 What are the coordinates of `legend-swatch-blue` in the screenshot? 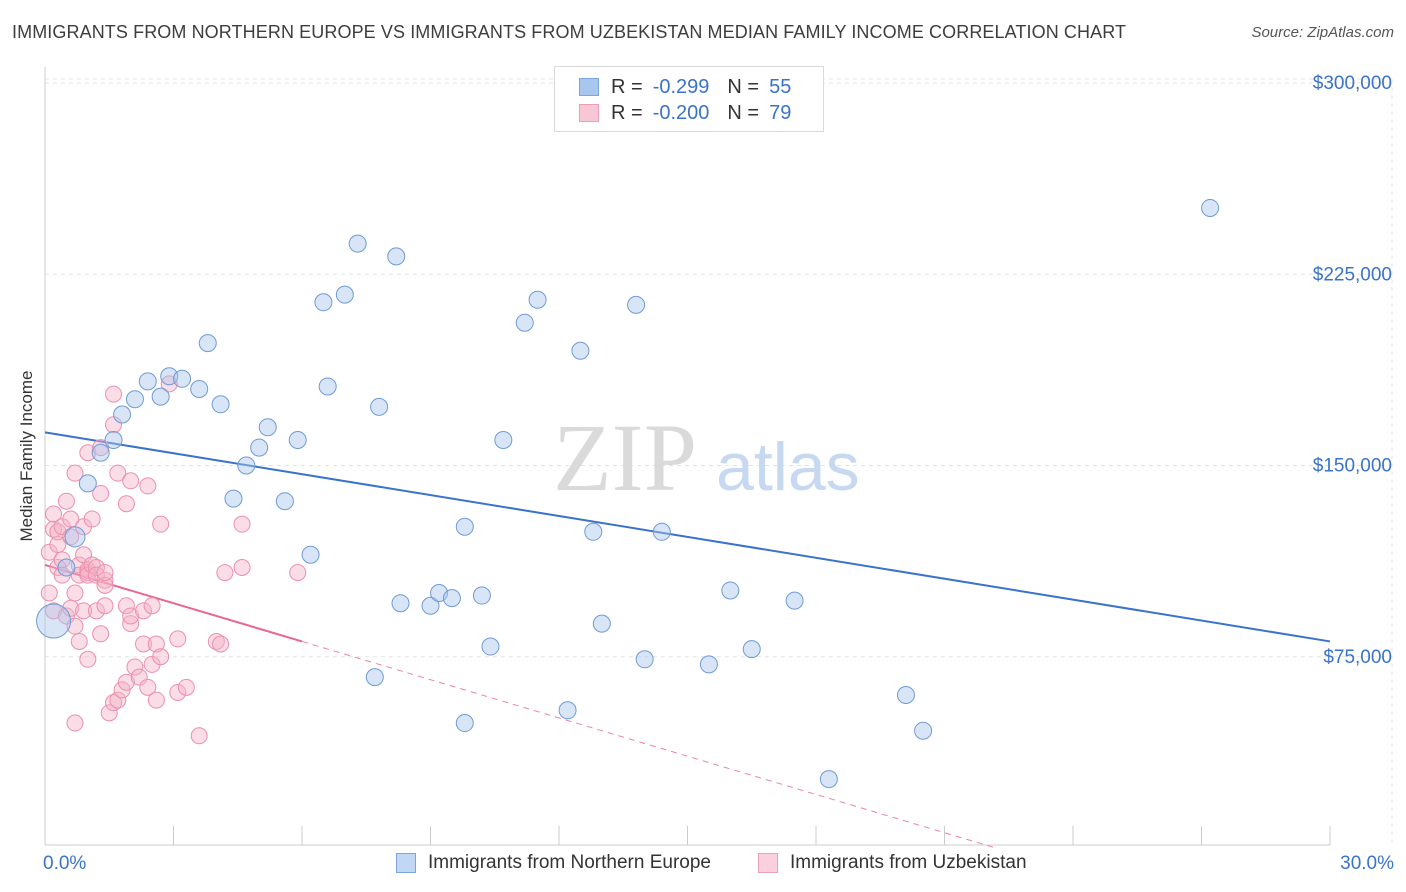 It's located at (589, 87).